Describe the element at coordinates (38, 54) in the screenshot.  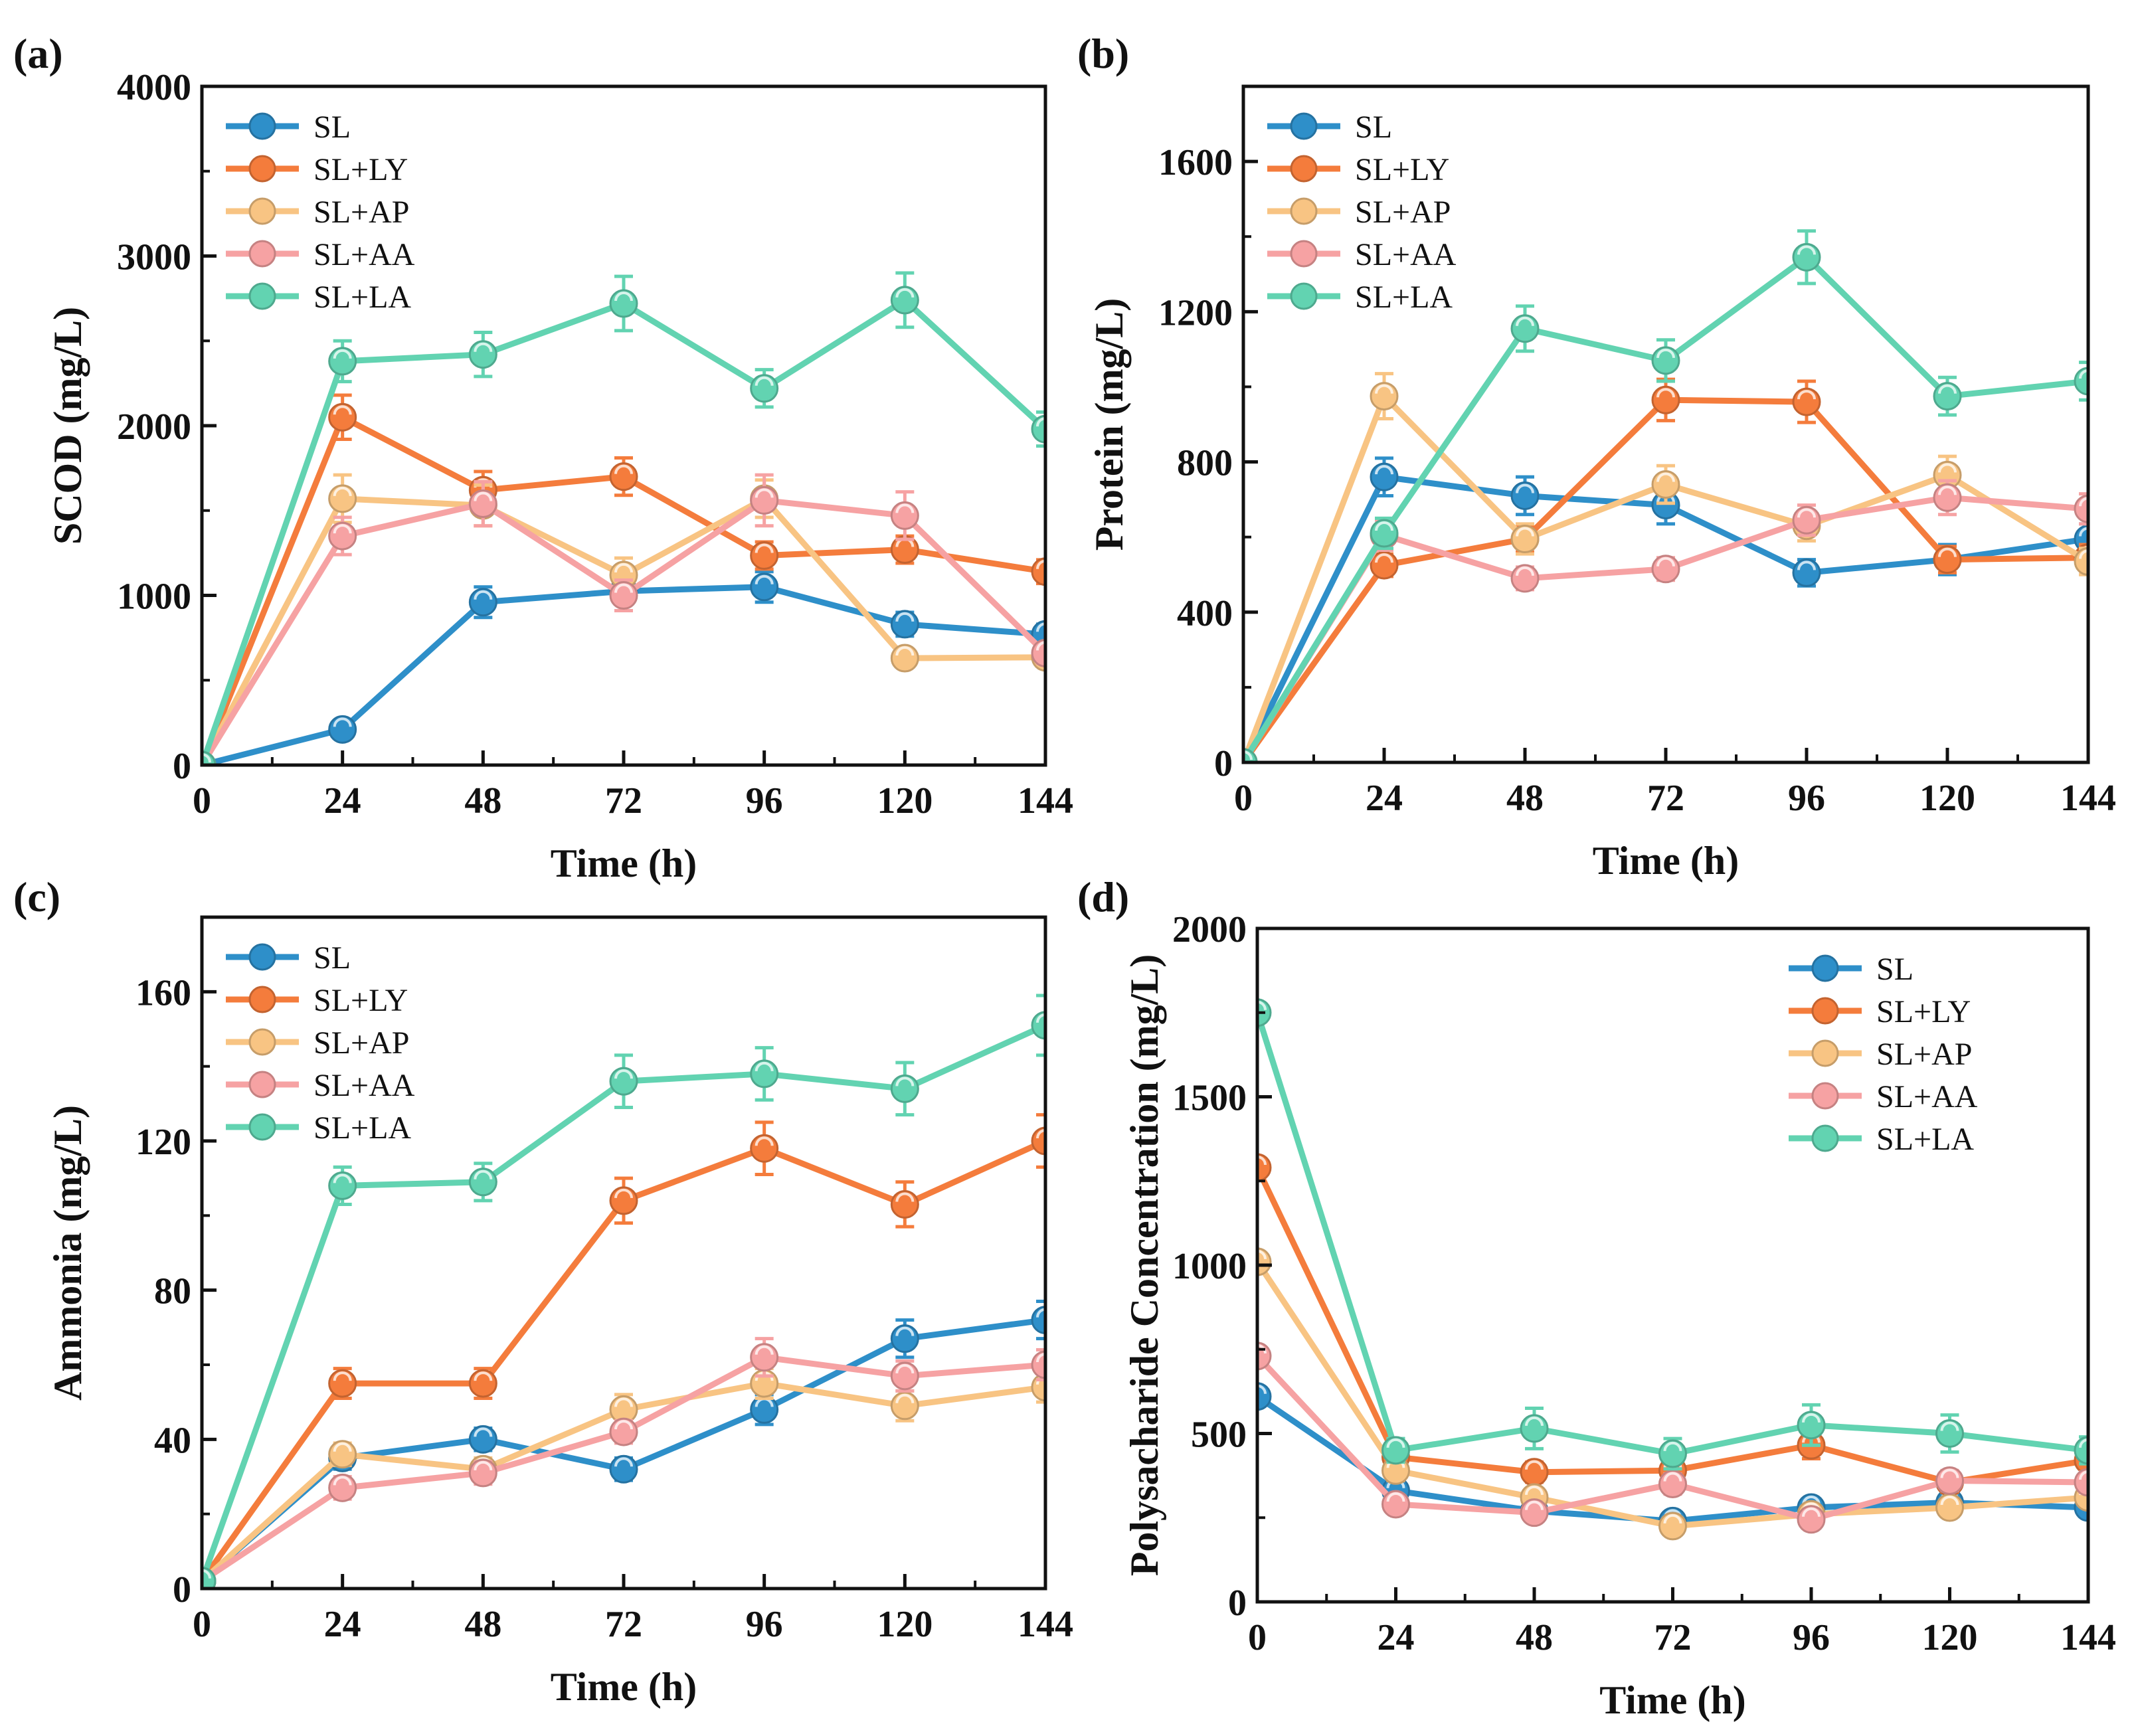
I see `panel-label: (a)` at that location.